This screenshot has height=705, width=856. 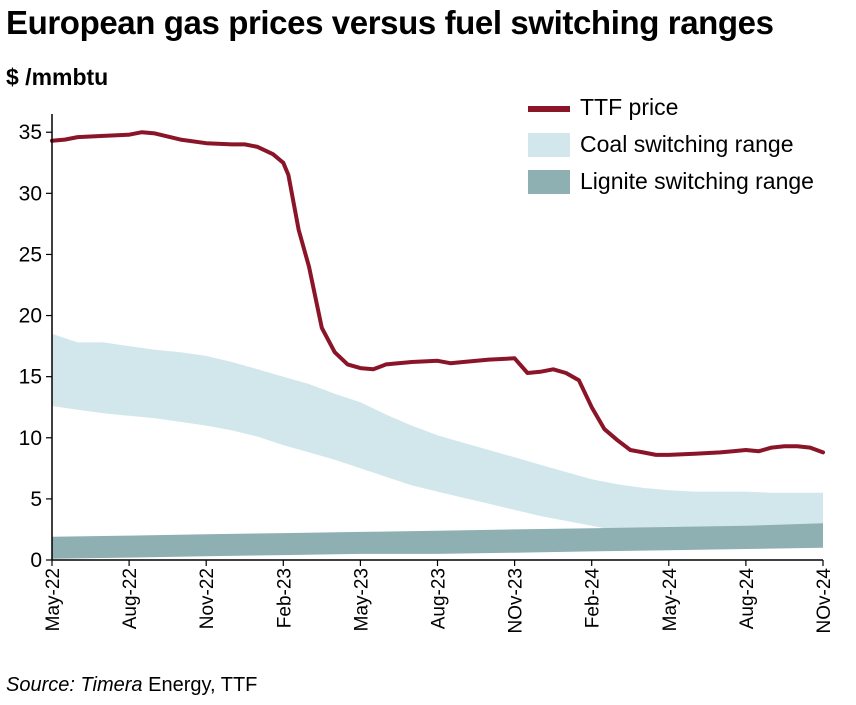 I want to click on y-tick-label: 15, so click(x=30, y=377).